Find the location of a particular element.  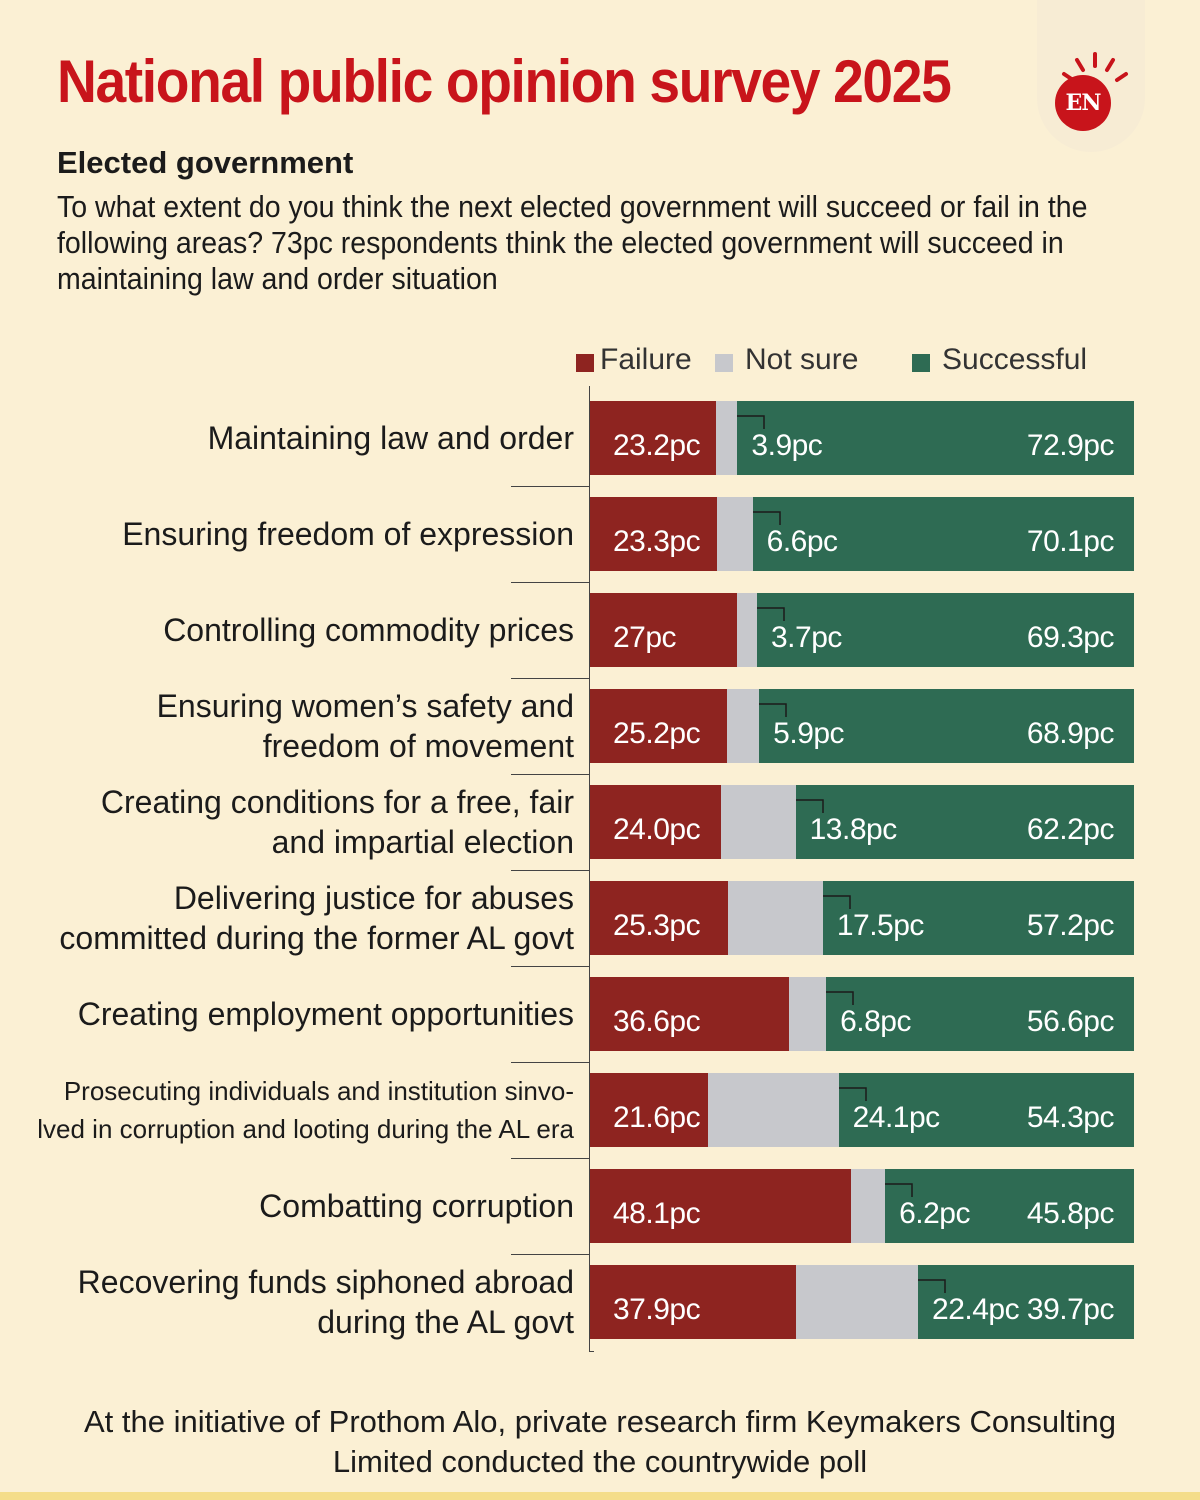

value-label-failure: 21.6pc is located at coordinates (657, 1117).